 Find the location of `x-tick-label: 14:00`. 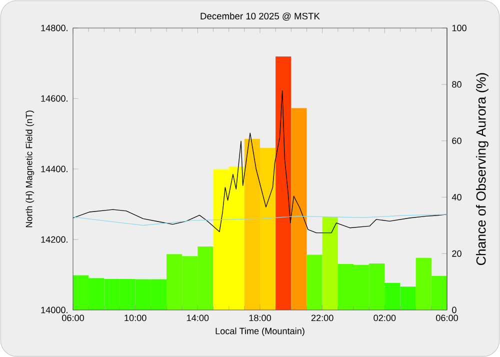

x-tick-label: 14:00 is located at coordinates (198, 318).